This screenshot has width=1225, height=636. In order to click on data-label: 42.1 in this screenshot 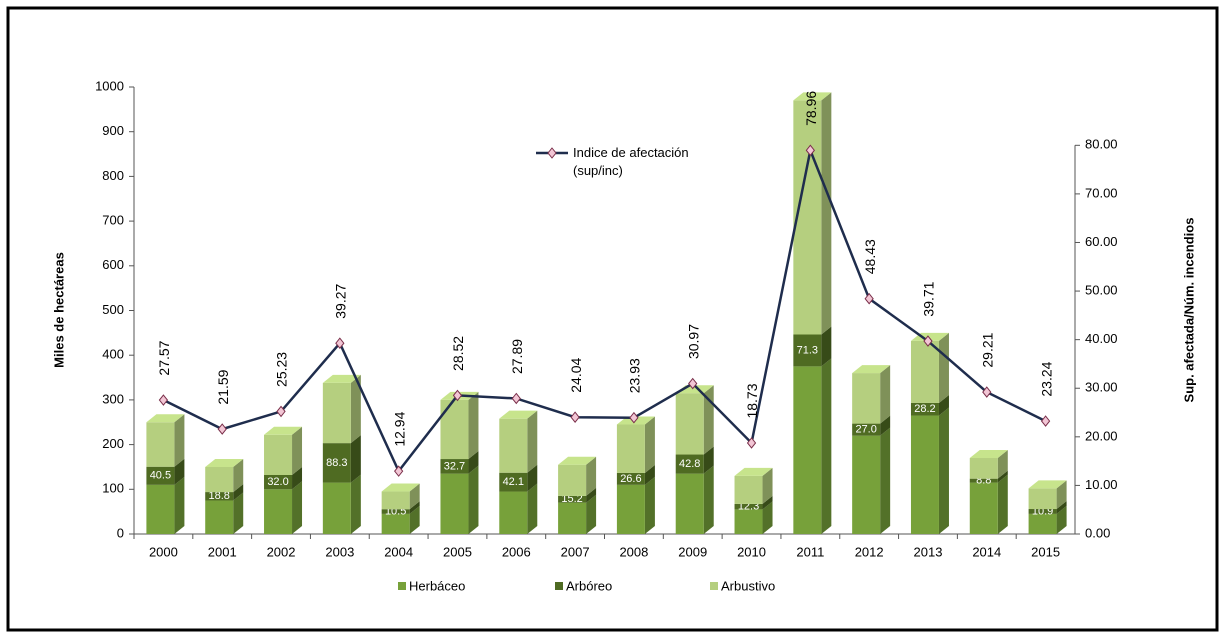, I will do `click(513, 482)`.